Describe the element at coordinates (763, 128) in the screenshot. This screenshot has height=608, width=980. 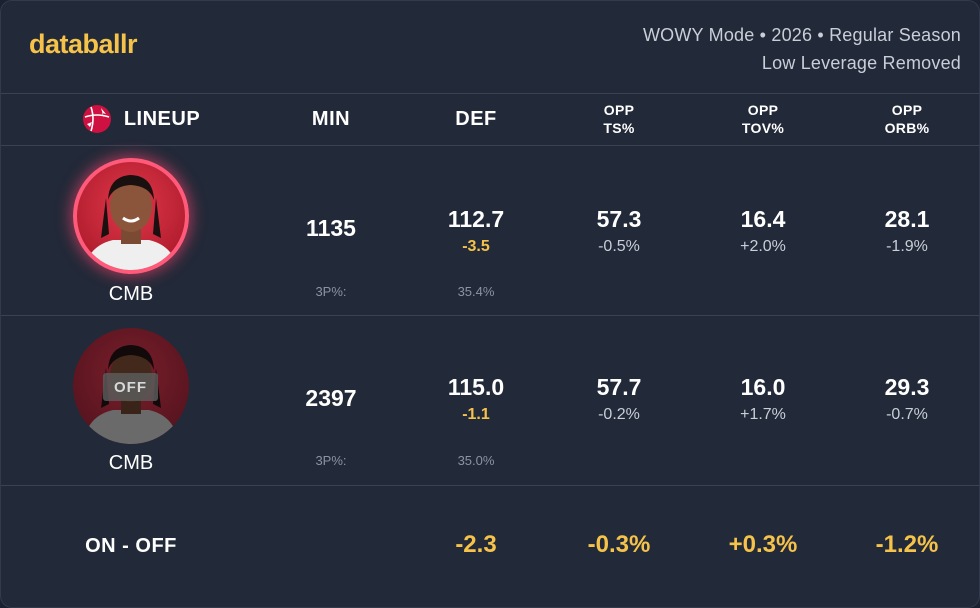
I see `header-line: TOV%` at that location.